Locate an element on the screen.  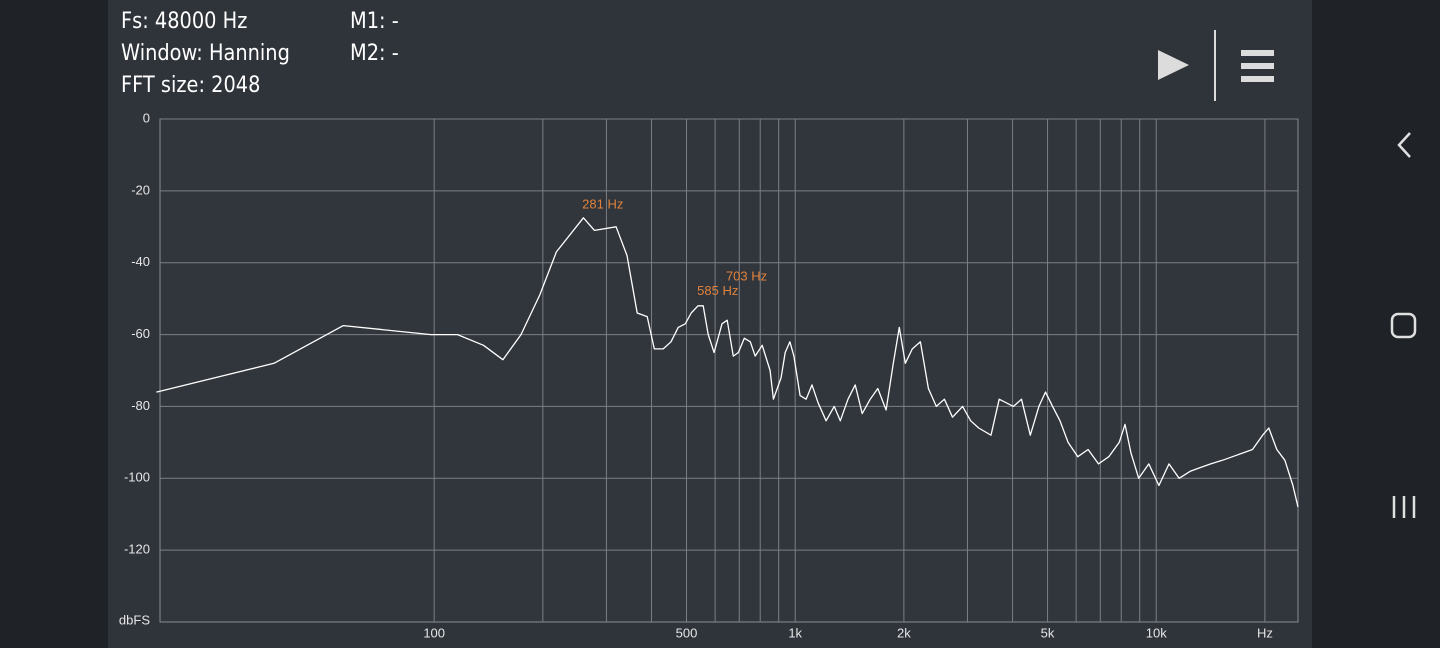
play-button is located at coordinates (1173, 65).